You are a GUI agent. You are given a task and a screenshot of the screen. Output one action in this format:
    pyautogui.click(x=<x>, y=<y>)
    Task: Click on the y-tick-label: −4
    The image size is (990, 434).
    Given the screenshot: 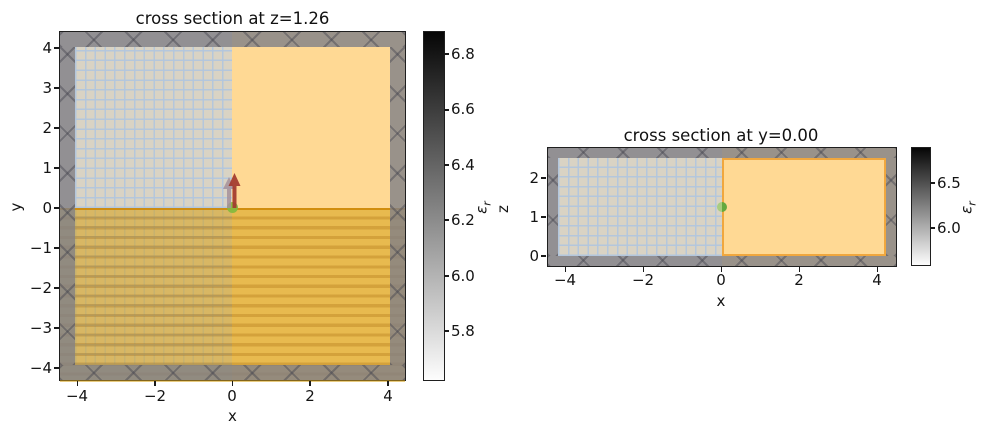 What is the action you would take?
    pyautogui.click(x=40, y=368)
    